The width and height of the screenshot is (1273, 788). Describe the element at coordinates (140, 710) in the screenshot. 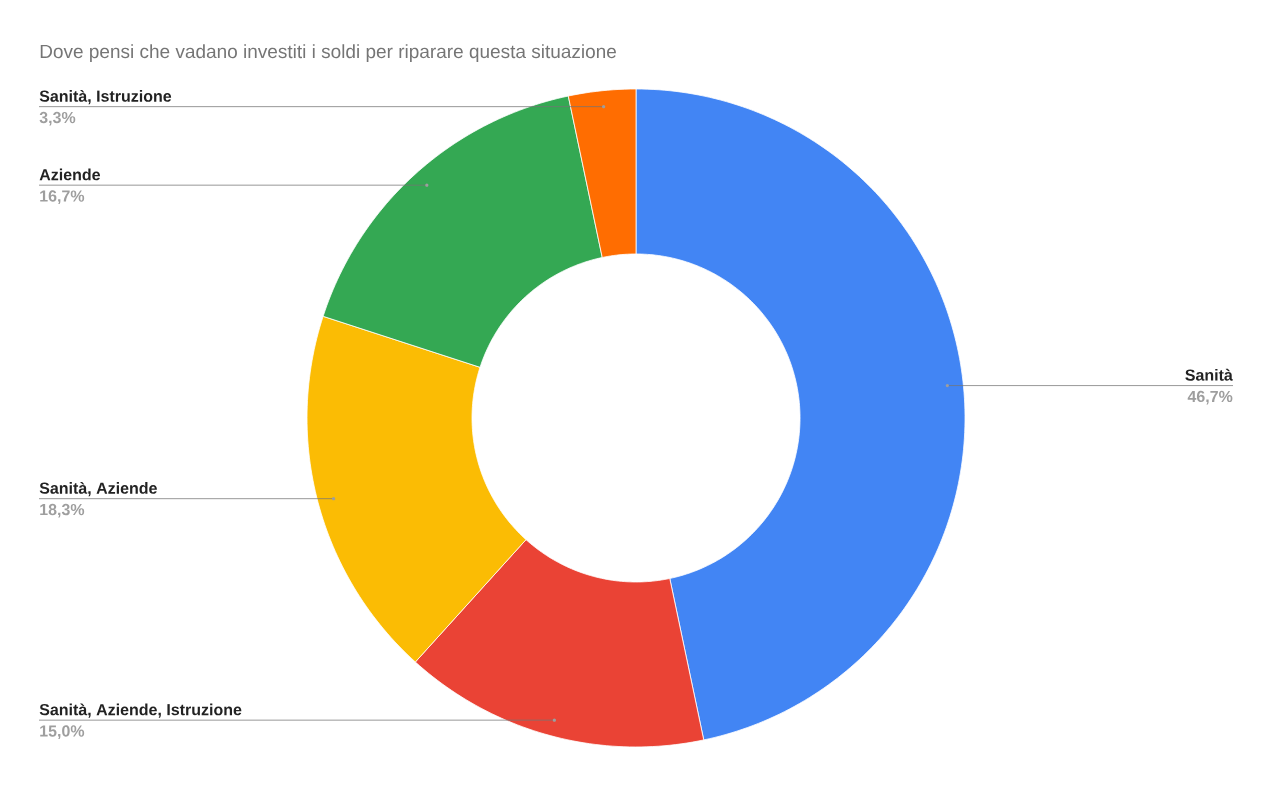

I see `slice-label: Sanità, Aziende, Istruzione` at that location.